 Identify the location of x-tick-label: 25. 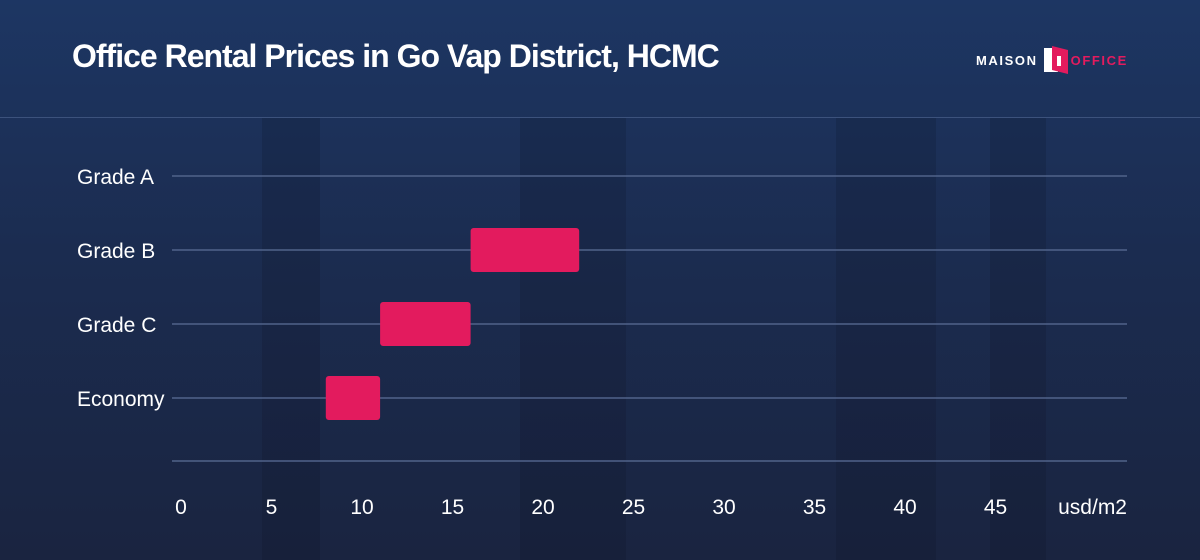
(633, 507).